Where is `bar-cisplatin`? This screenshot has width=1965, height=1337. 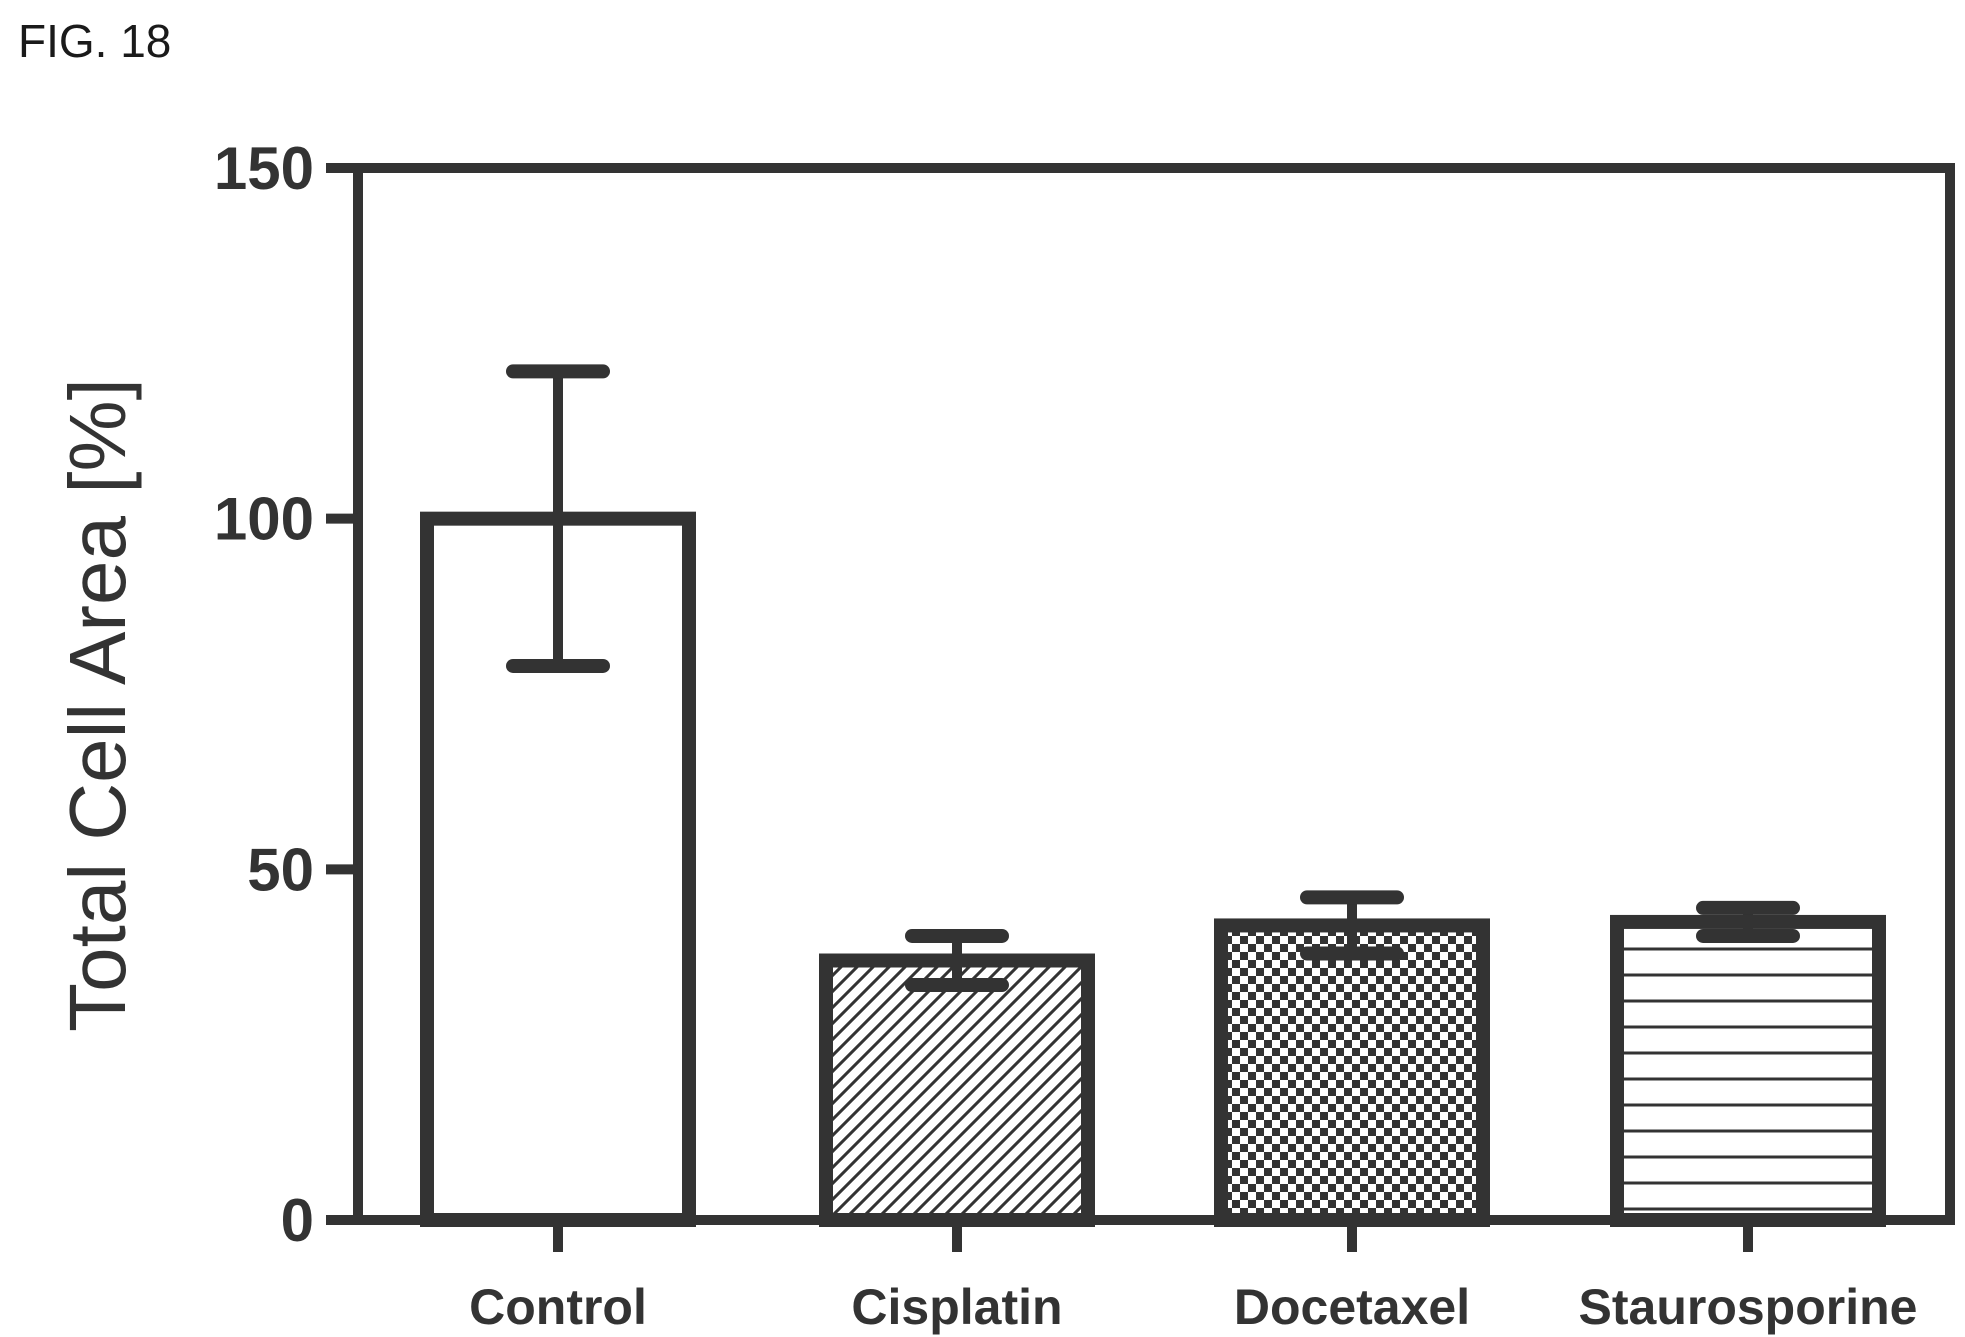
bar-cisplatin is located at coordinates (957, 1090).